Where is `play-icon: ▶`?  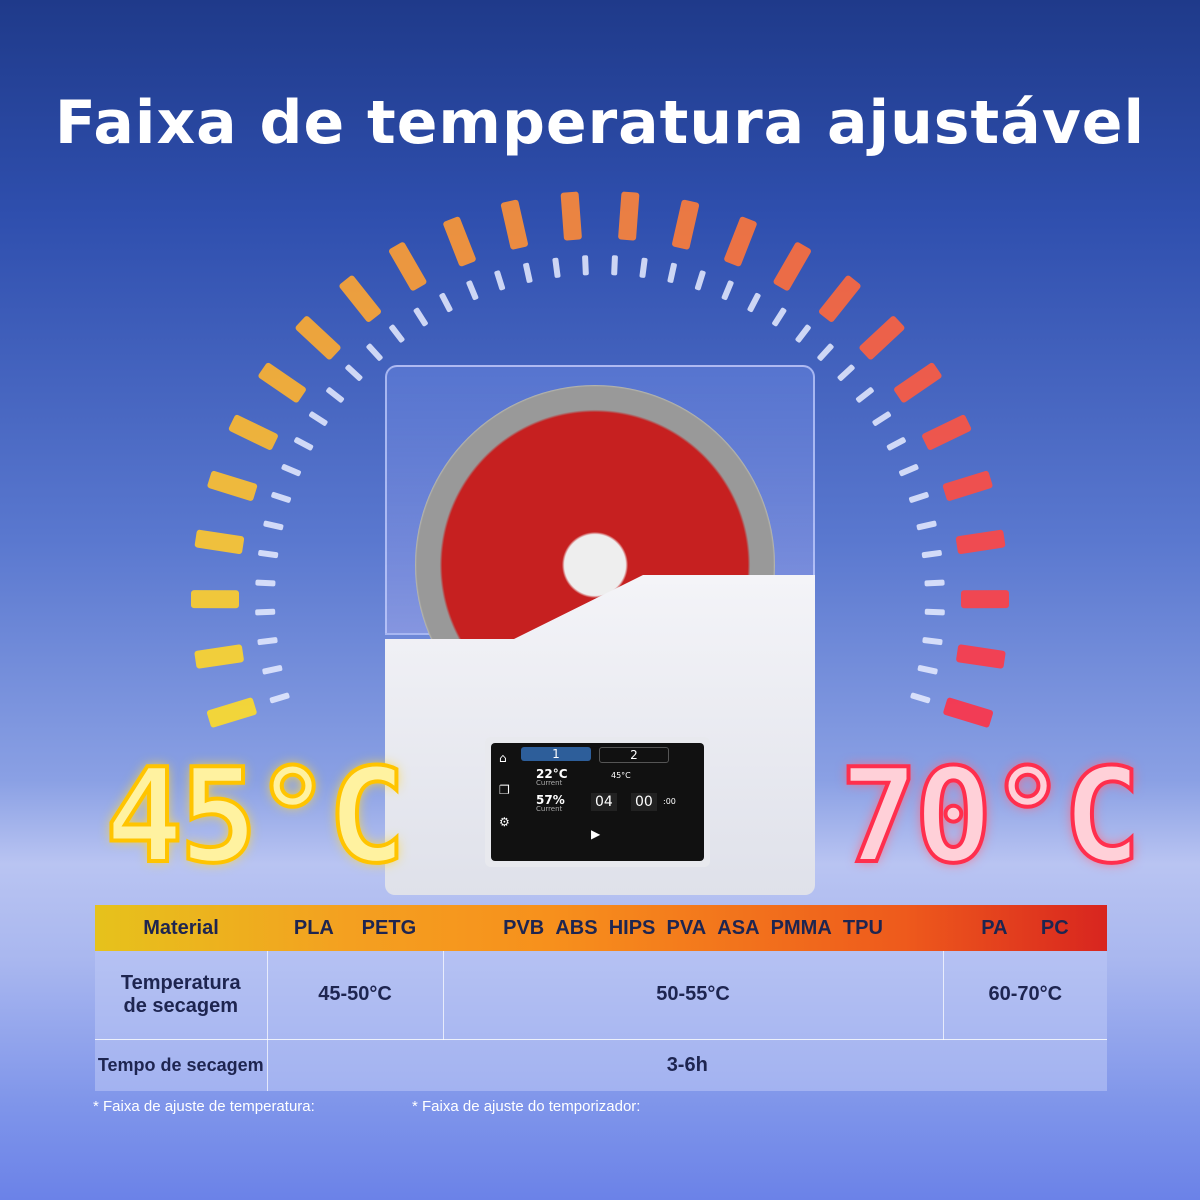
play-icon: ▶ is located at coordinates (596, 834).